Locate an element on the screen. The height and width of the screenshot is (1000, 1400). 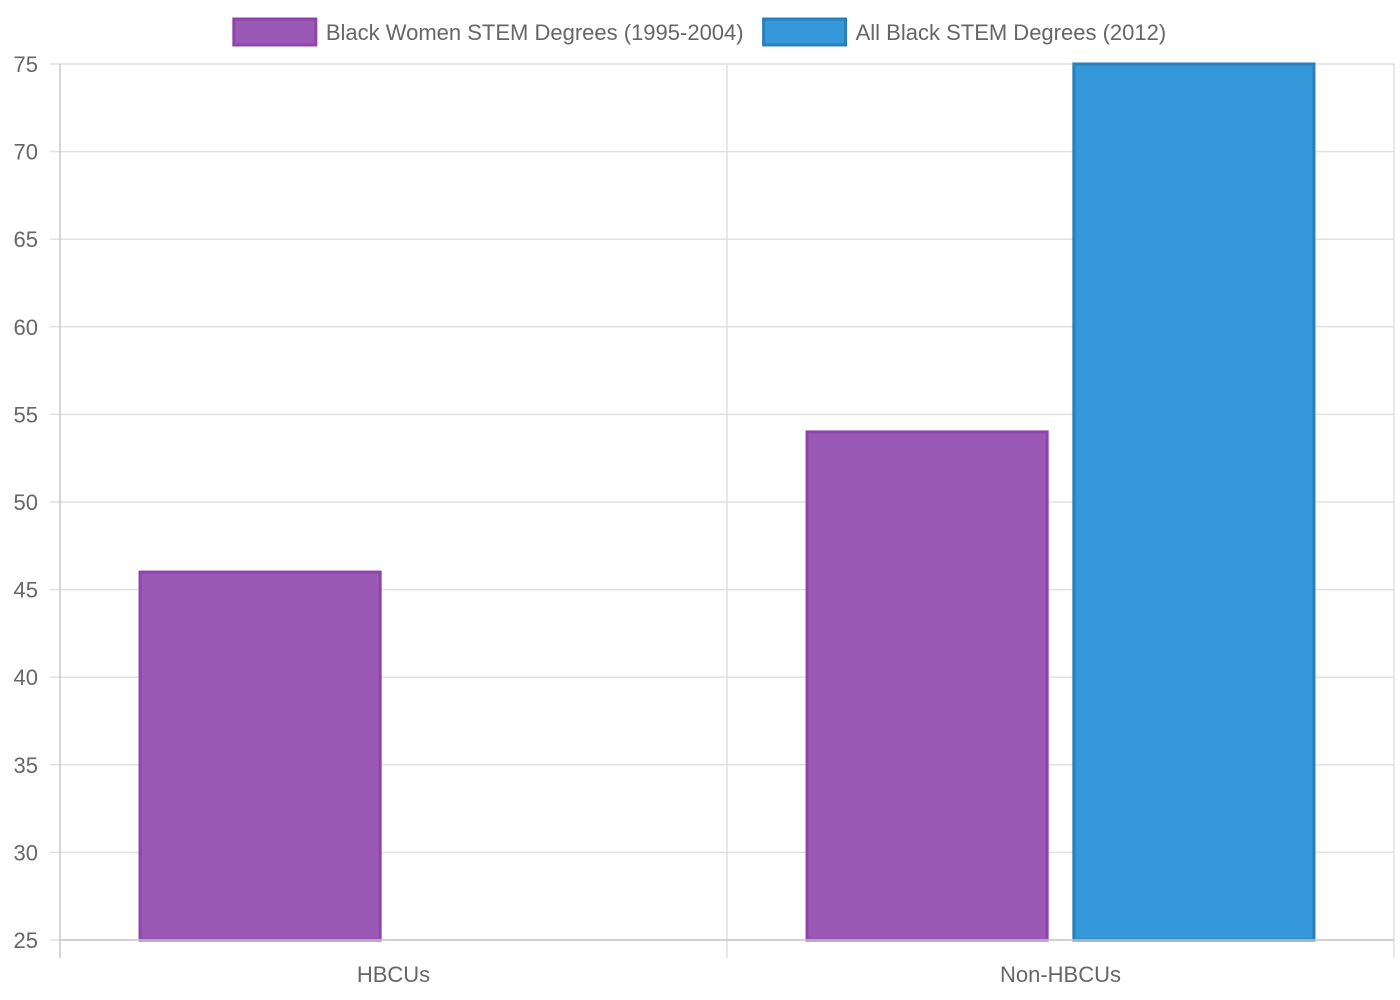
legend-label: Black Women STEM Degrees (1995-2004) is located at coordinates (535, 32).